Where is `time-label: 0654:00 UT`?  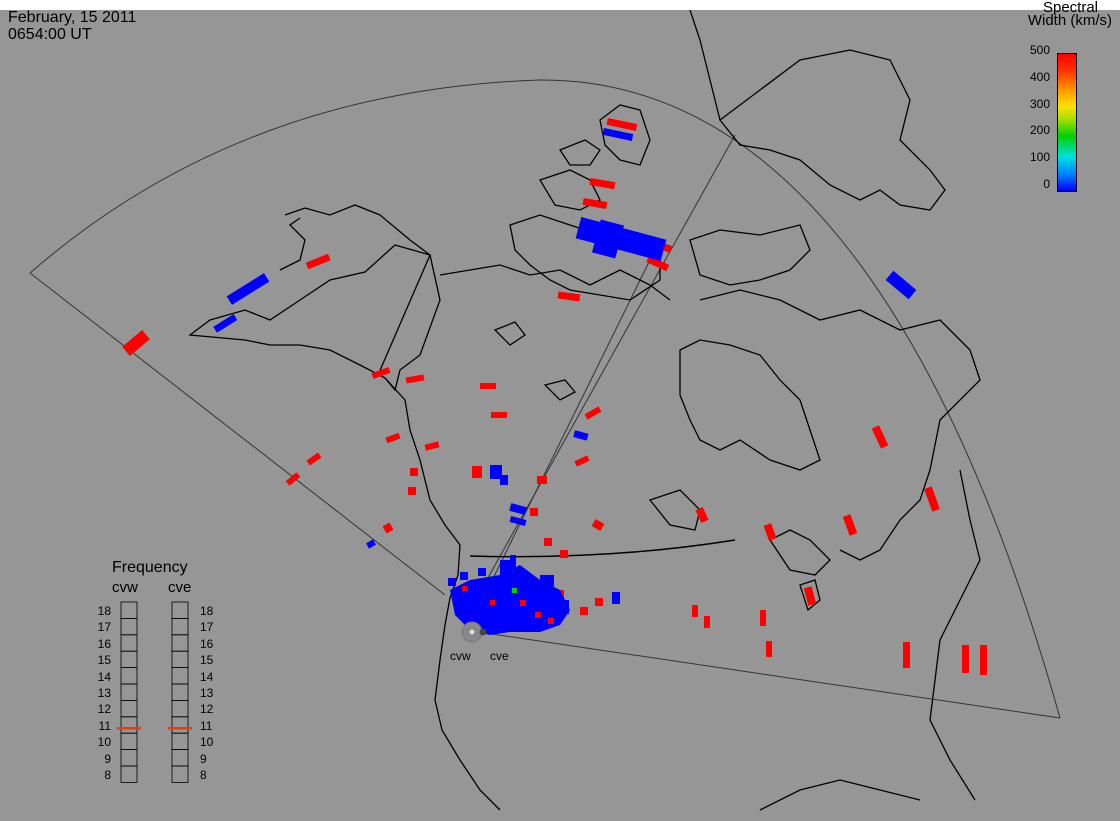
time-label: 0654:00 UT is located at coordinates (50, 34).